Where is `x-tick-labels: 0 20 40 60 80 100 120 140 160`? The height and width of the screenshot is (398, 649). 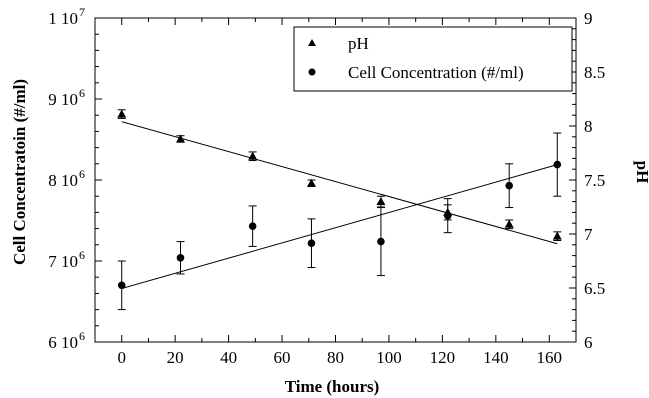
x-tick-labels: 0 20 40 60 80 100 120 140 160 is located at coordinates (339, 357).